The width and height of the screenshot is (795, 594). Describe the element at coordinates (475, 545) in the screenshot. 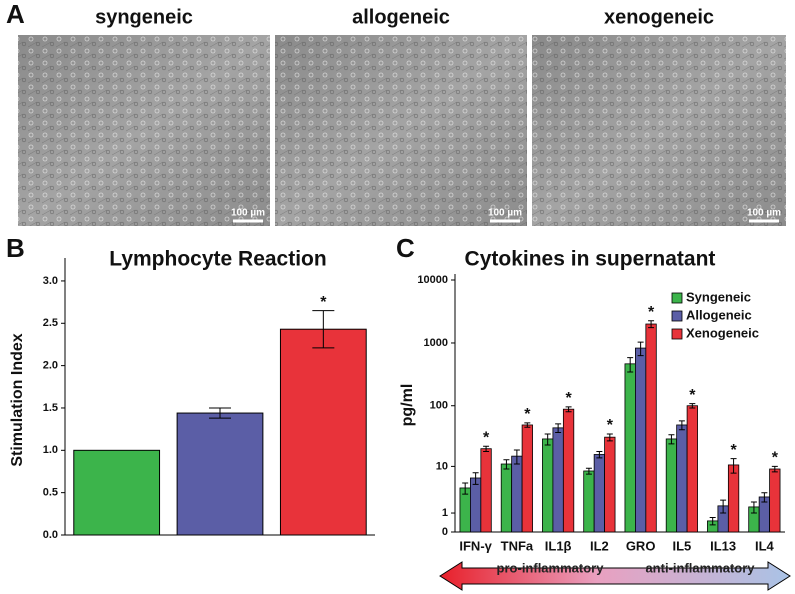

I see `x-tick-label: IFN-γ` at that location.